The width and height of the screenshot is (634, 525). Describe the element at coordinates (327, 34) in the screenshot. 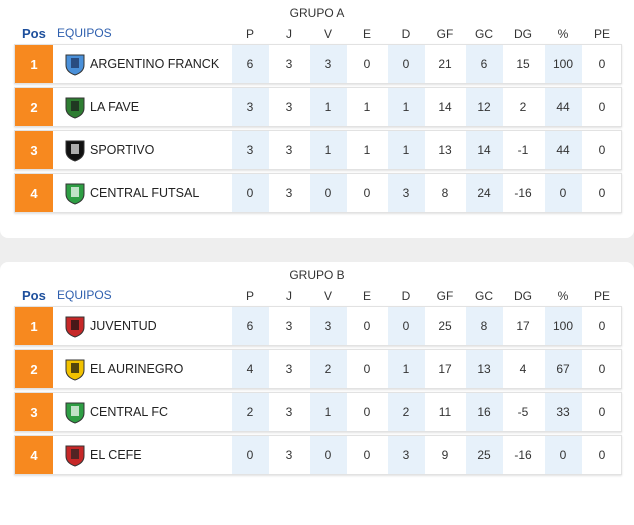

I see `column-header: V` at that location.